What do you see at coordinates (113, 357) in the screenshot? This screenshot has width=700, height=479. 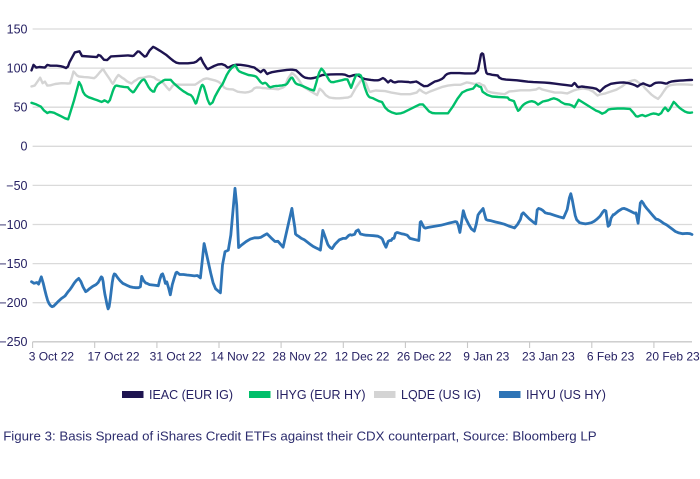 I see `svg-text: 17 Oct 22` at bounding box center [113, 357].